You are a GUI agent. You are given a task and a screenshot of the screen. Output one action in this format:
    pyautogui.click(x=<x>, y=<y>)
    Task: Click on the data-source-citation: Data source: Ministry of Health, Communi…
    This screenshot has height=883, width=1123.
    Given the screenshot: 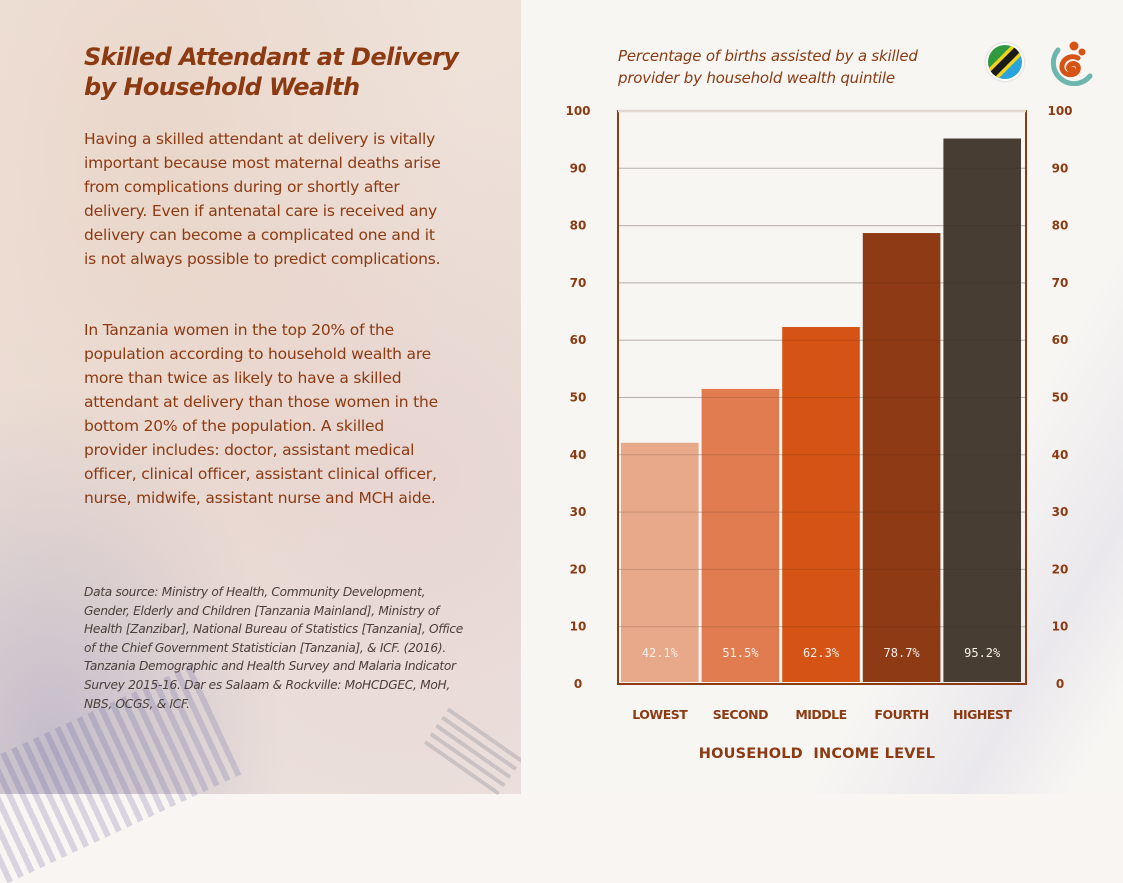 What is the action you would take?
    pyautogui.click(x=273, y=648)
    